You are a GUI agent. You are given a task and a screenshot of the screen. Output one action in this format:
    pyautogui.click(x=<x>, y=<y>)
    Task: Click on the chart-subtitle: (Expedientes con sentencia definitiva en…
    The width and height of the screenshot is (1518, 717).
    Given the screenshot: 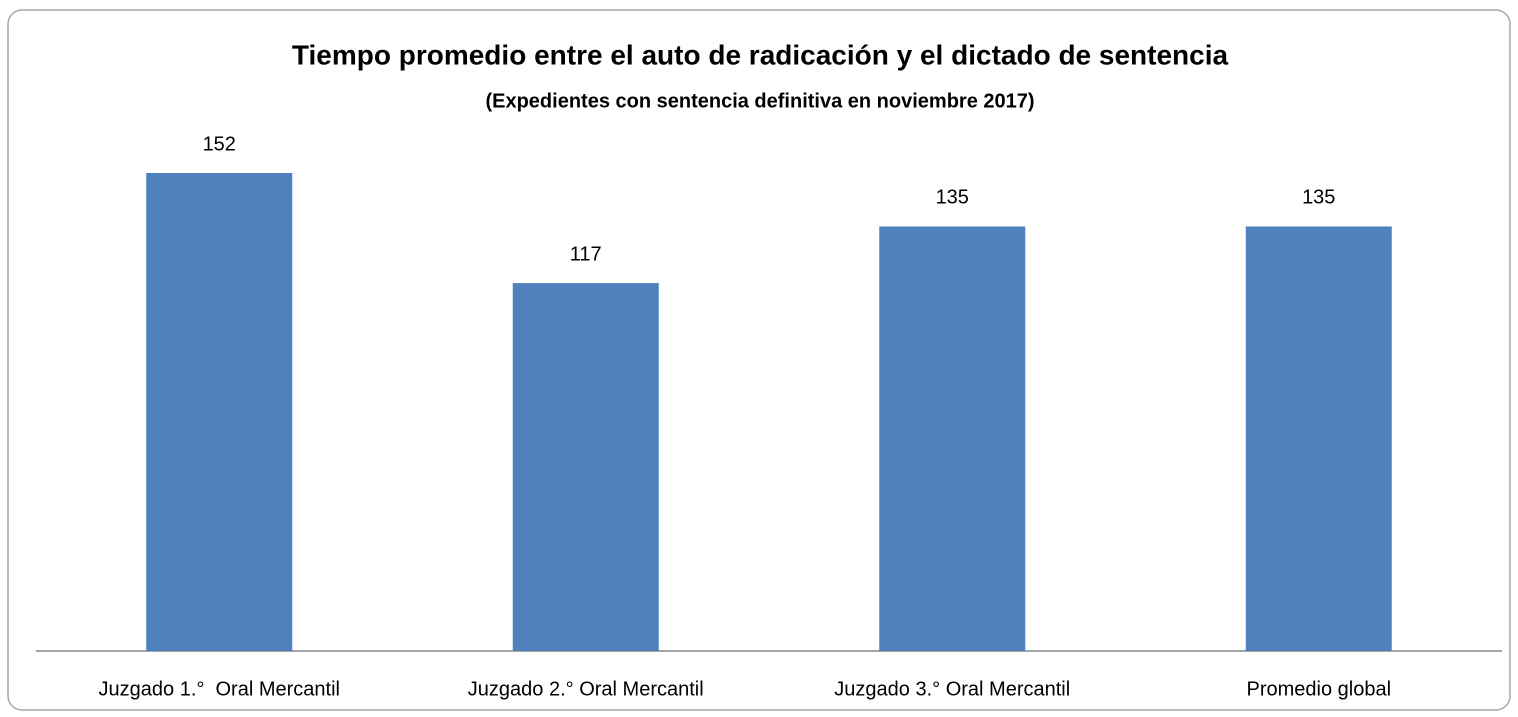 What is the action you would take?
    pyautogui.click(x=759, y=101)
    